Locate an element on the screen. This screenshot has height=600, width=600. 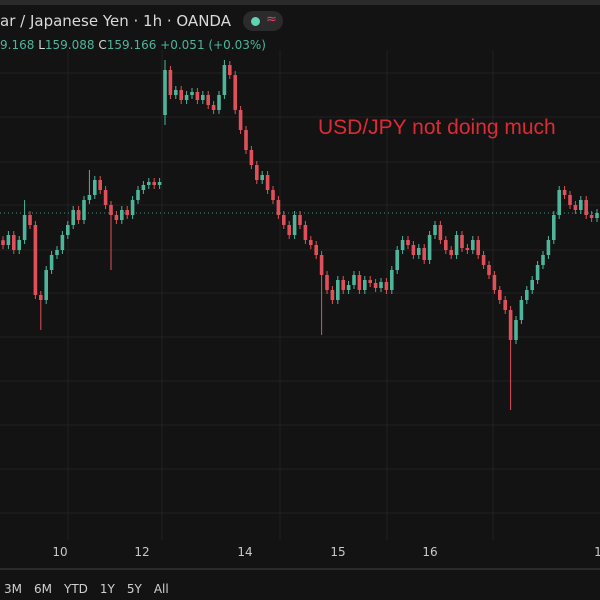
range-button-6m: 6M is located at coordinates (43, 589).